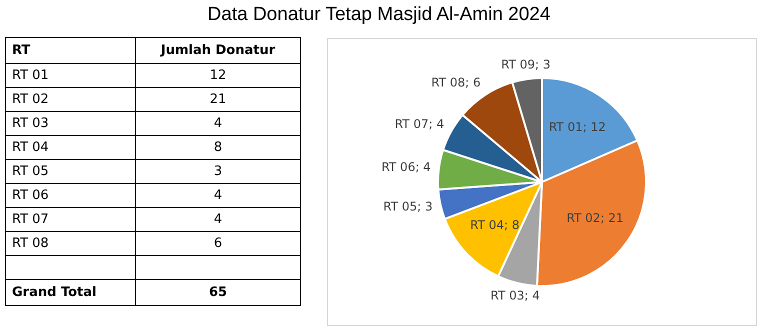 Image resolution: width=758 pixels, height=332 pixels. What do you see at coordinates (411, 123) in the screenshot?
I see `slice-label: RT 07` at bounding box center [411, 123].